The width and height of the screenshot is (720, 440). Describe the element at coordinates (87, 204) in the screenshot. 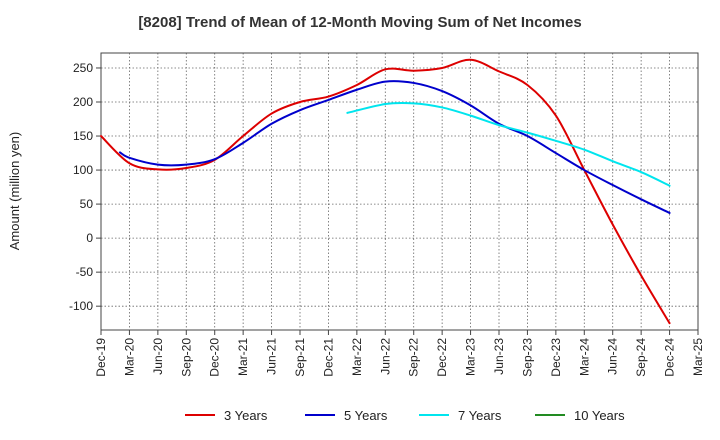

I see `y-tick-label: 50` at that location.